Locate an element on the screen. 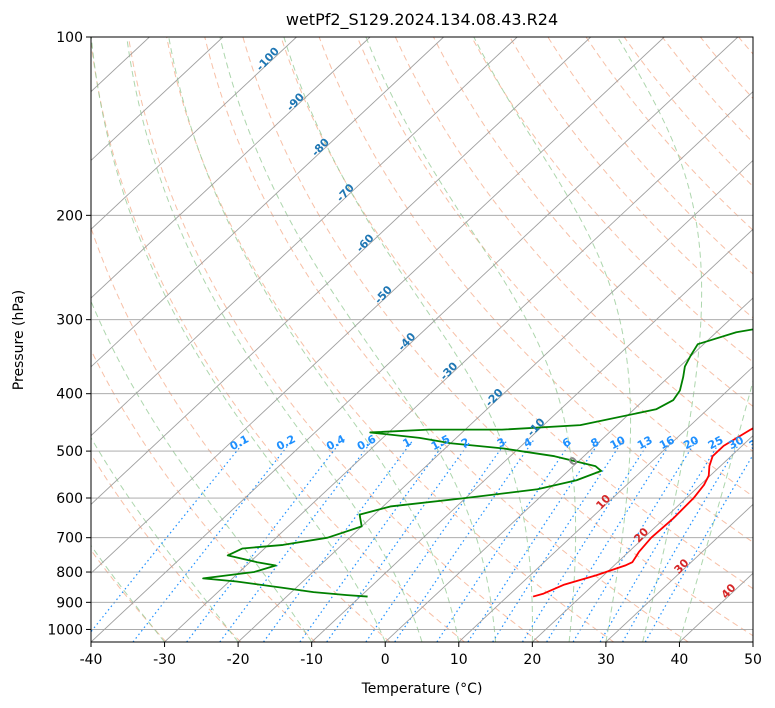  y-tick-label: 1000 is located at coordinates (65, 630).